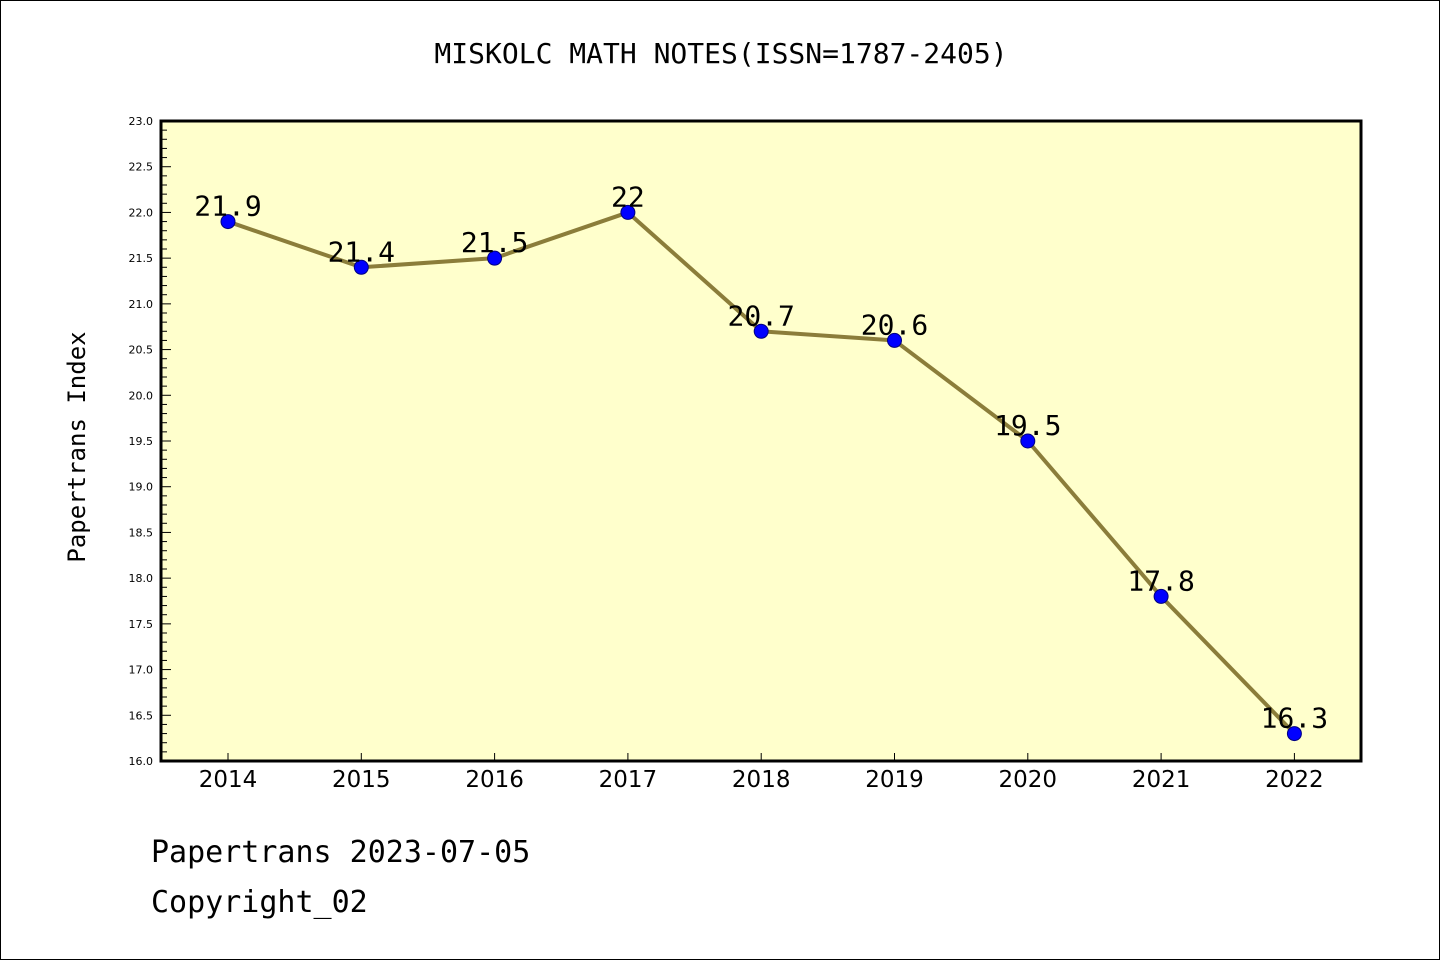 This screenshot has width=1440, height=960. Describe the element at coordinates (760, 315) in the screenshot. I see `data-label: 20.7` at that location.